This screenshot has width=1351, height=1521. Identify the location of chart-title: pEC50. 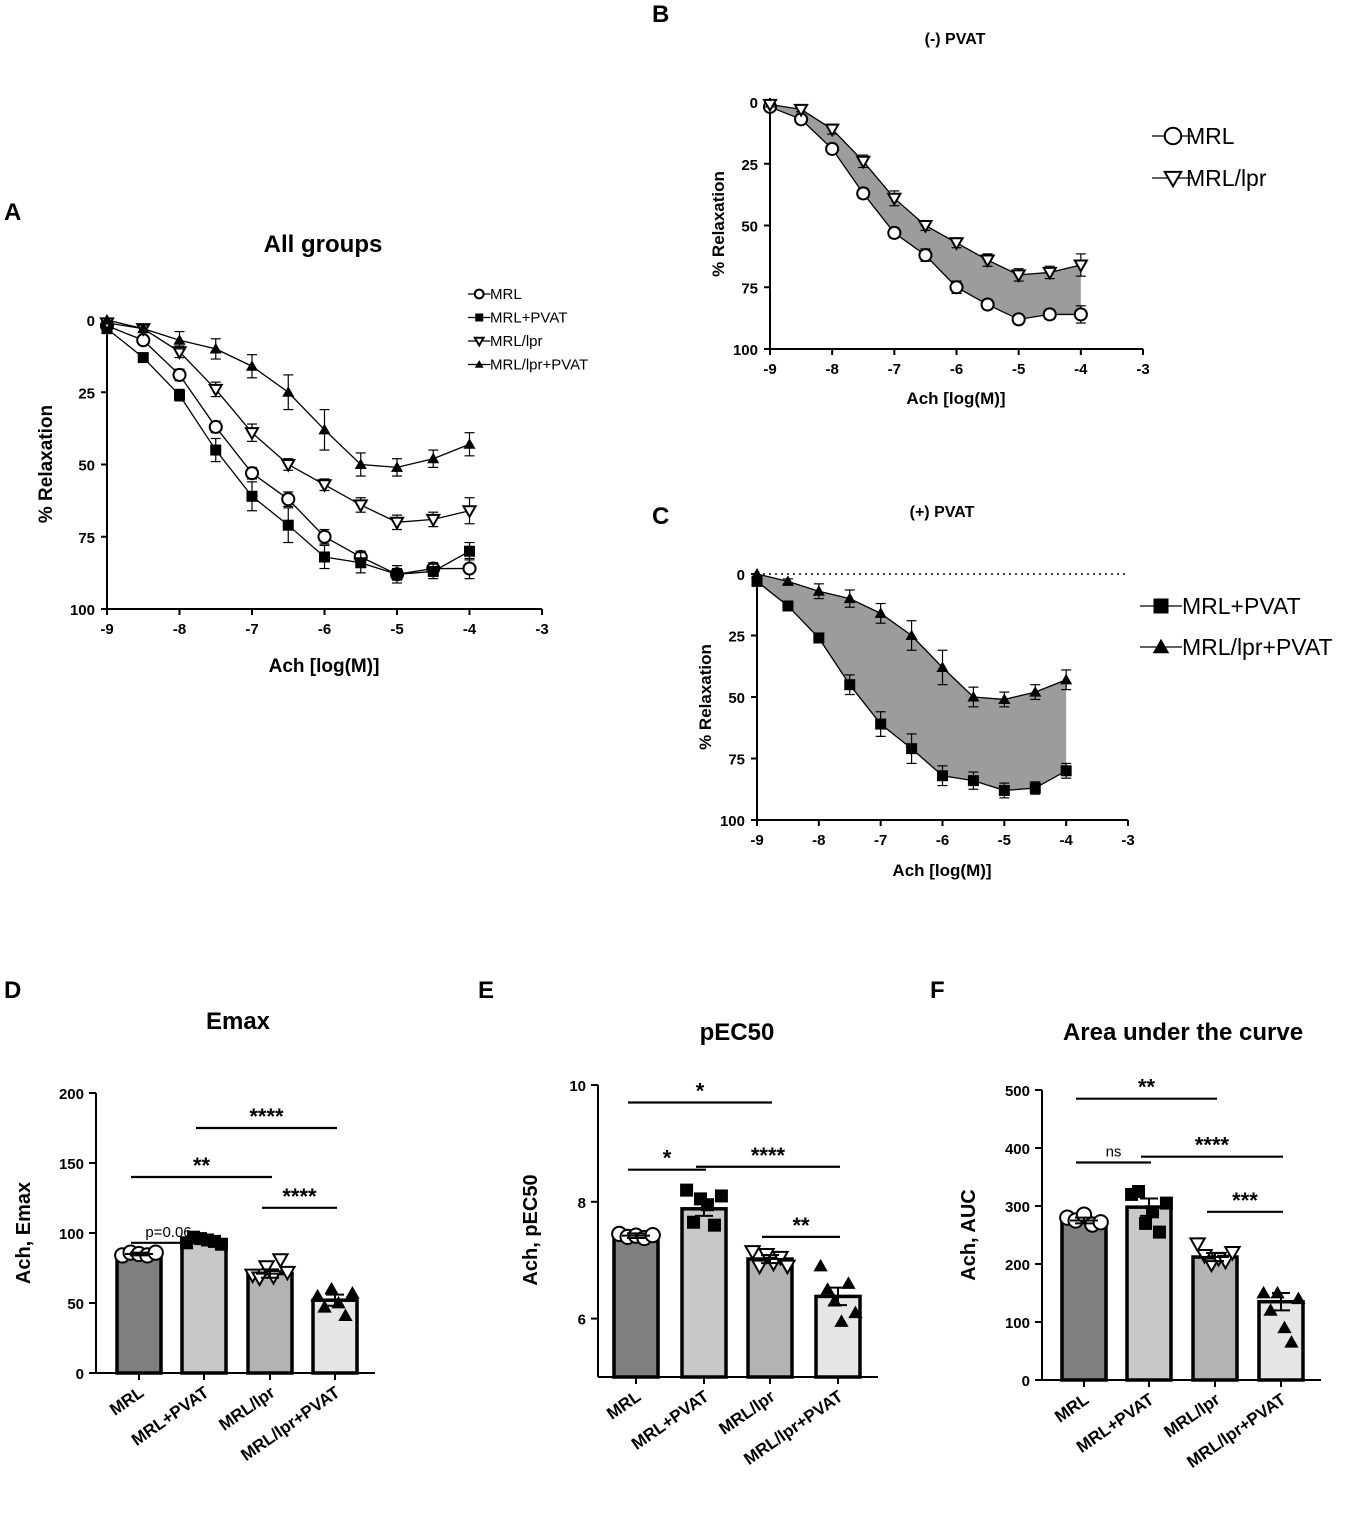
(737, 1032).